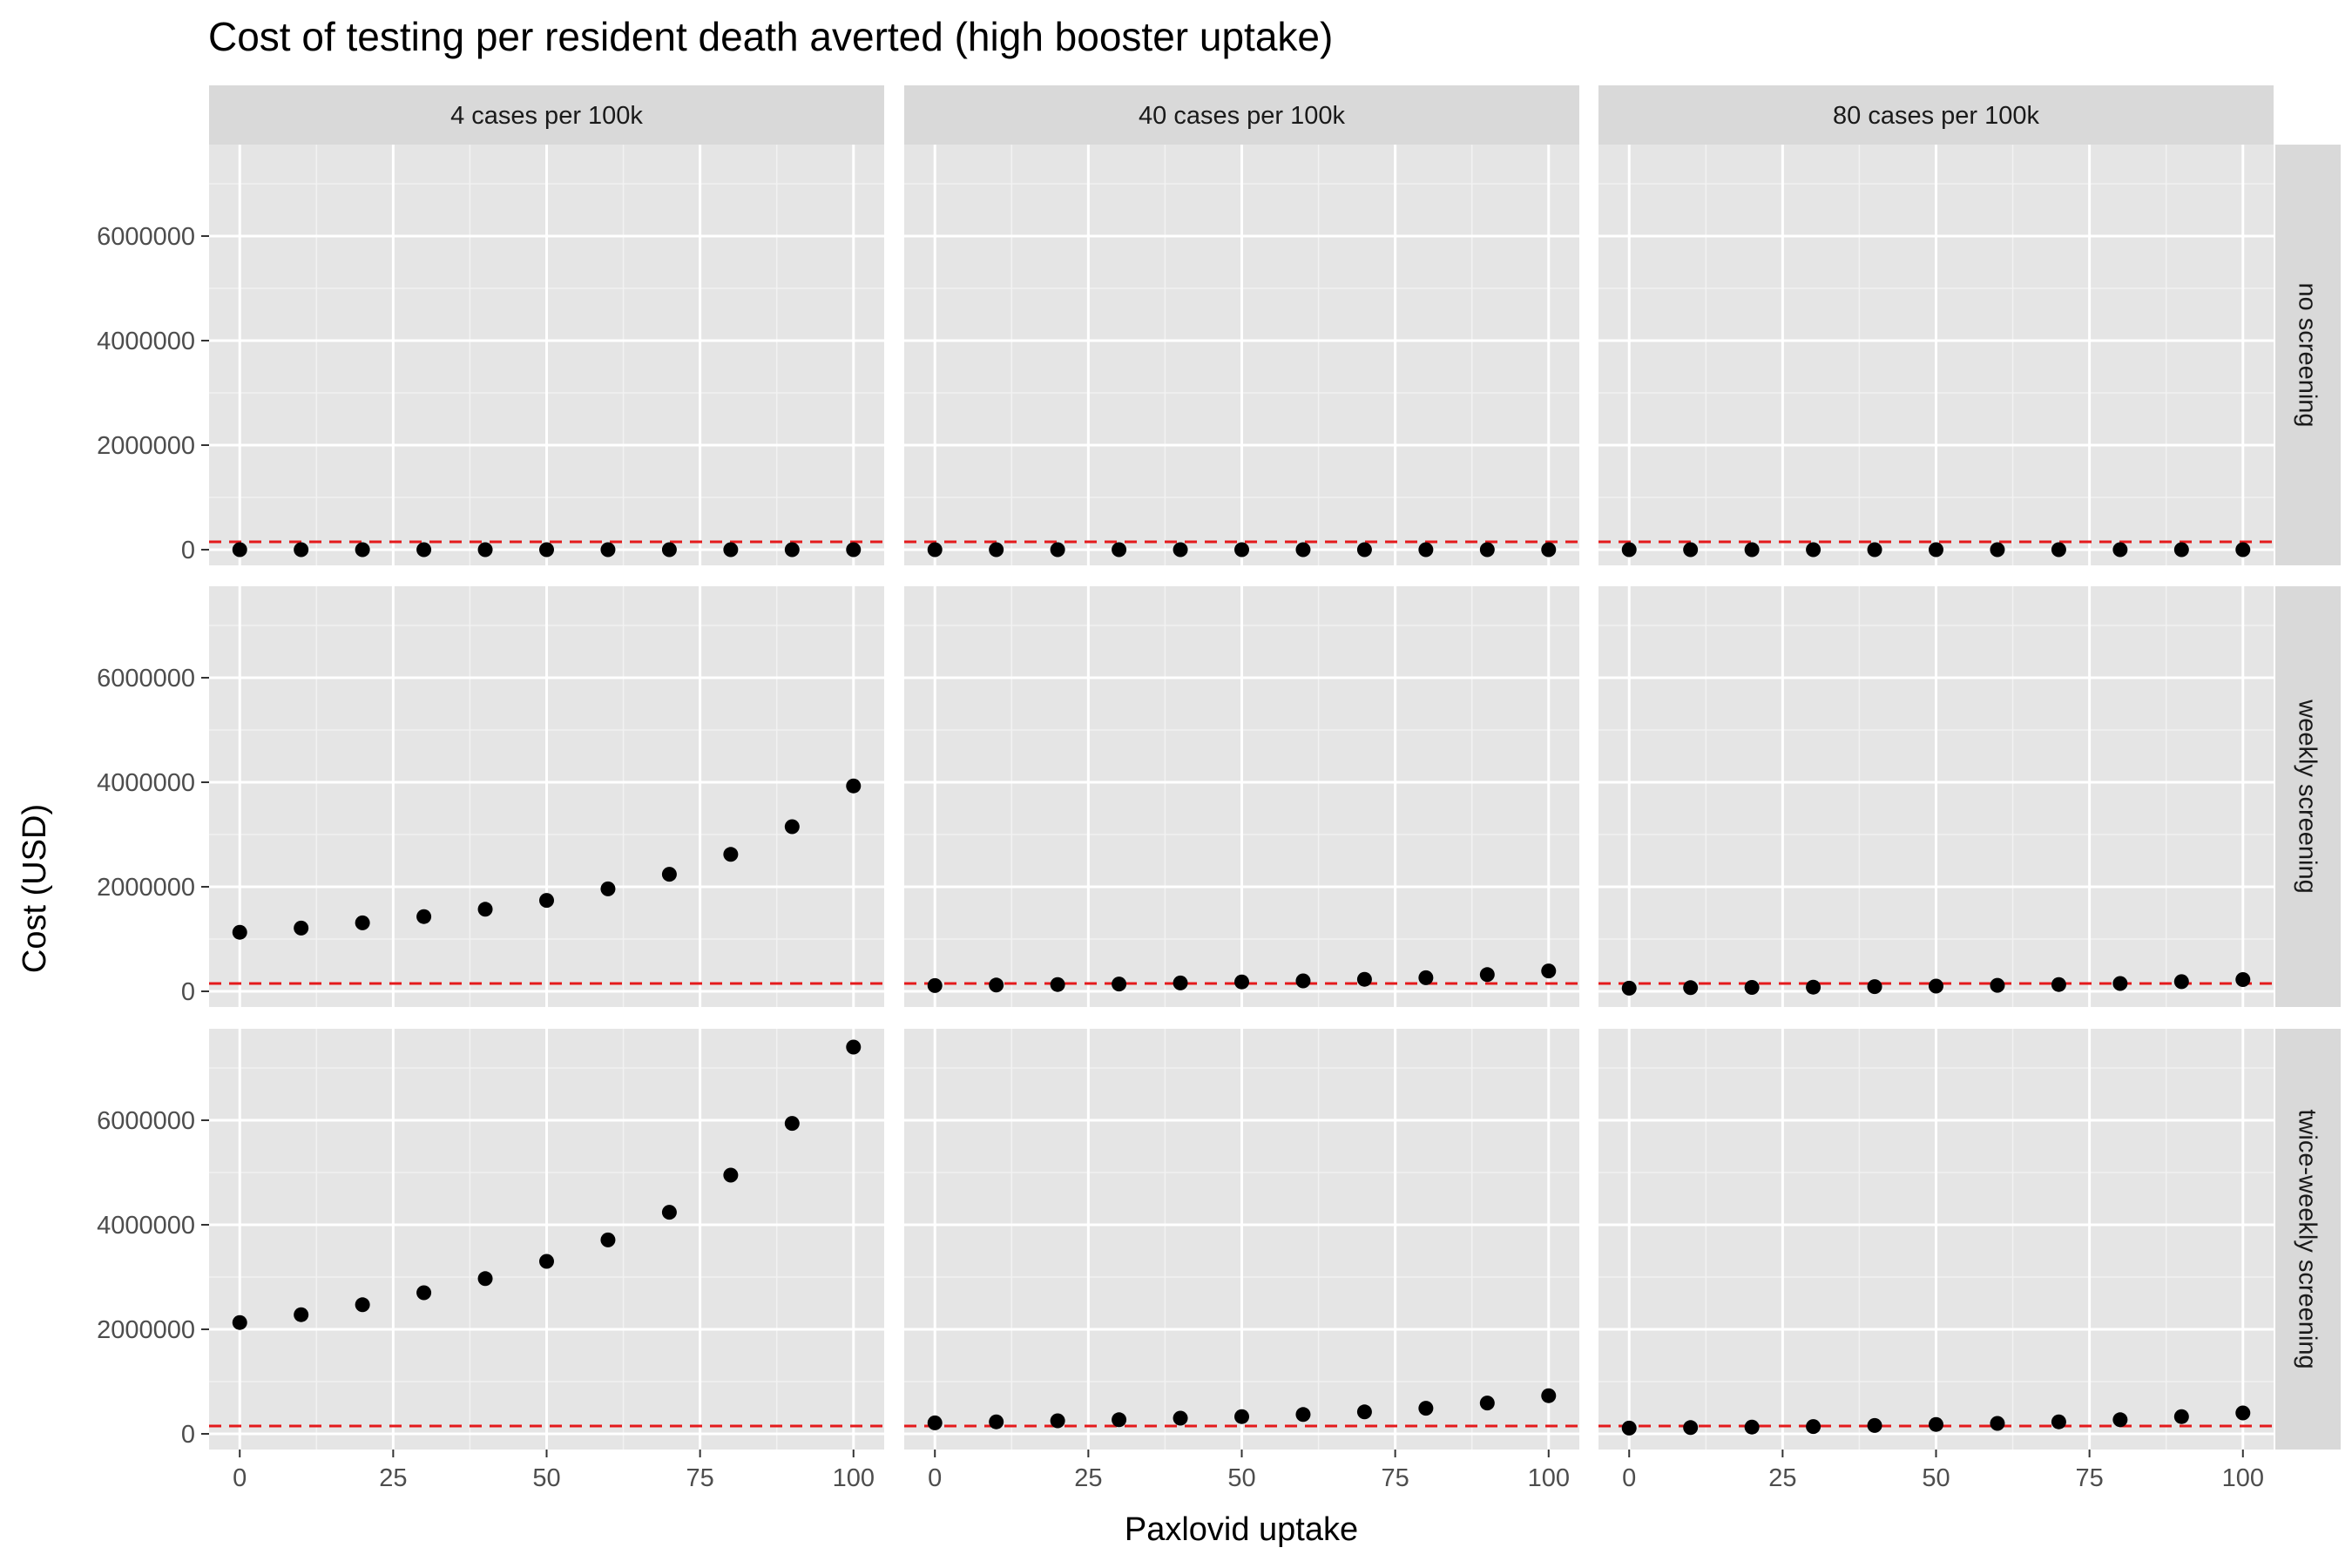  I want to click on y-tick-label: 2000000, so click(146, 446).